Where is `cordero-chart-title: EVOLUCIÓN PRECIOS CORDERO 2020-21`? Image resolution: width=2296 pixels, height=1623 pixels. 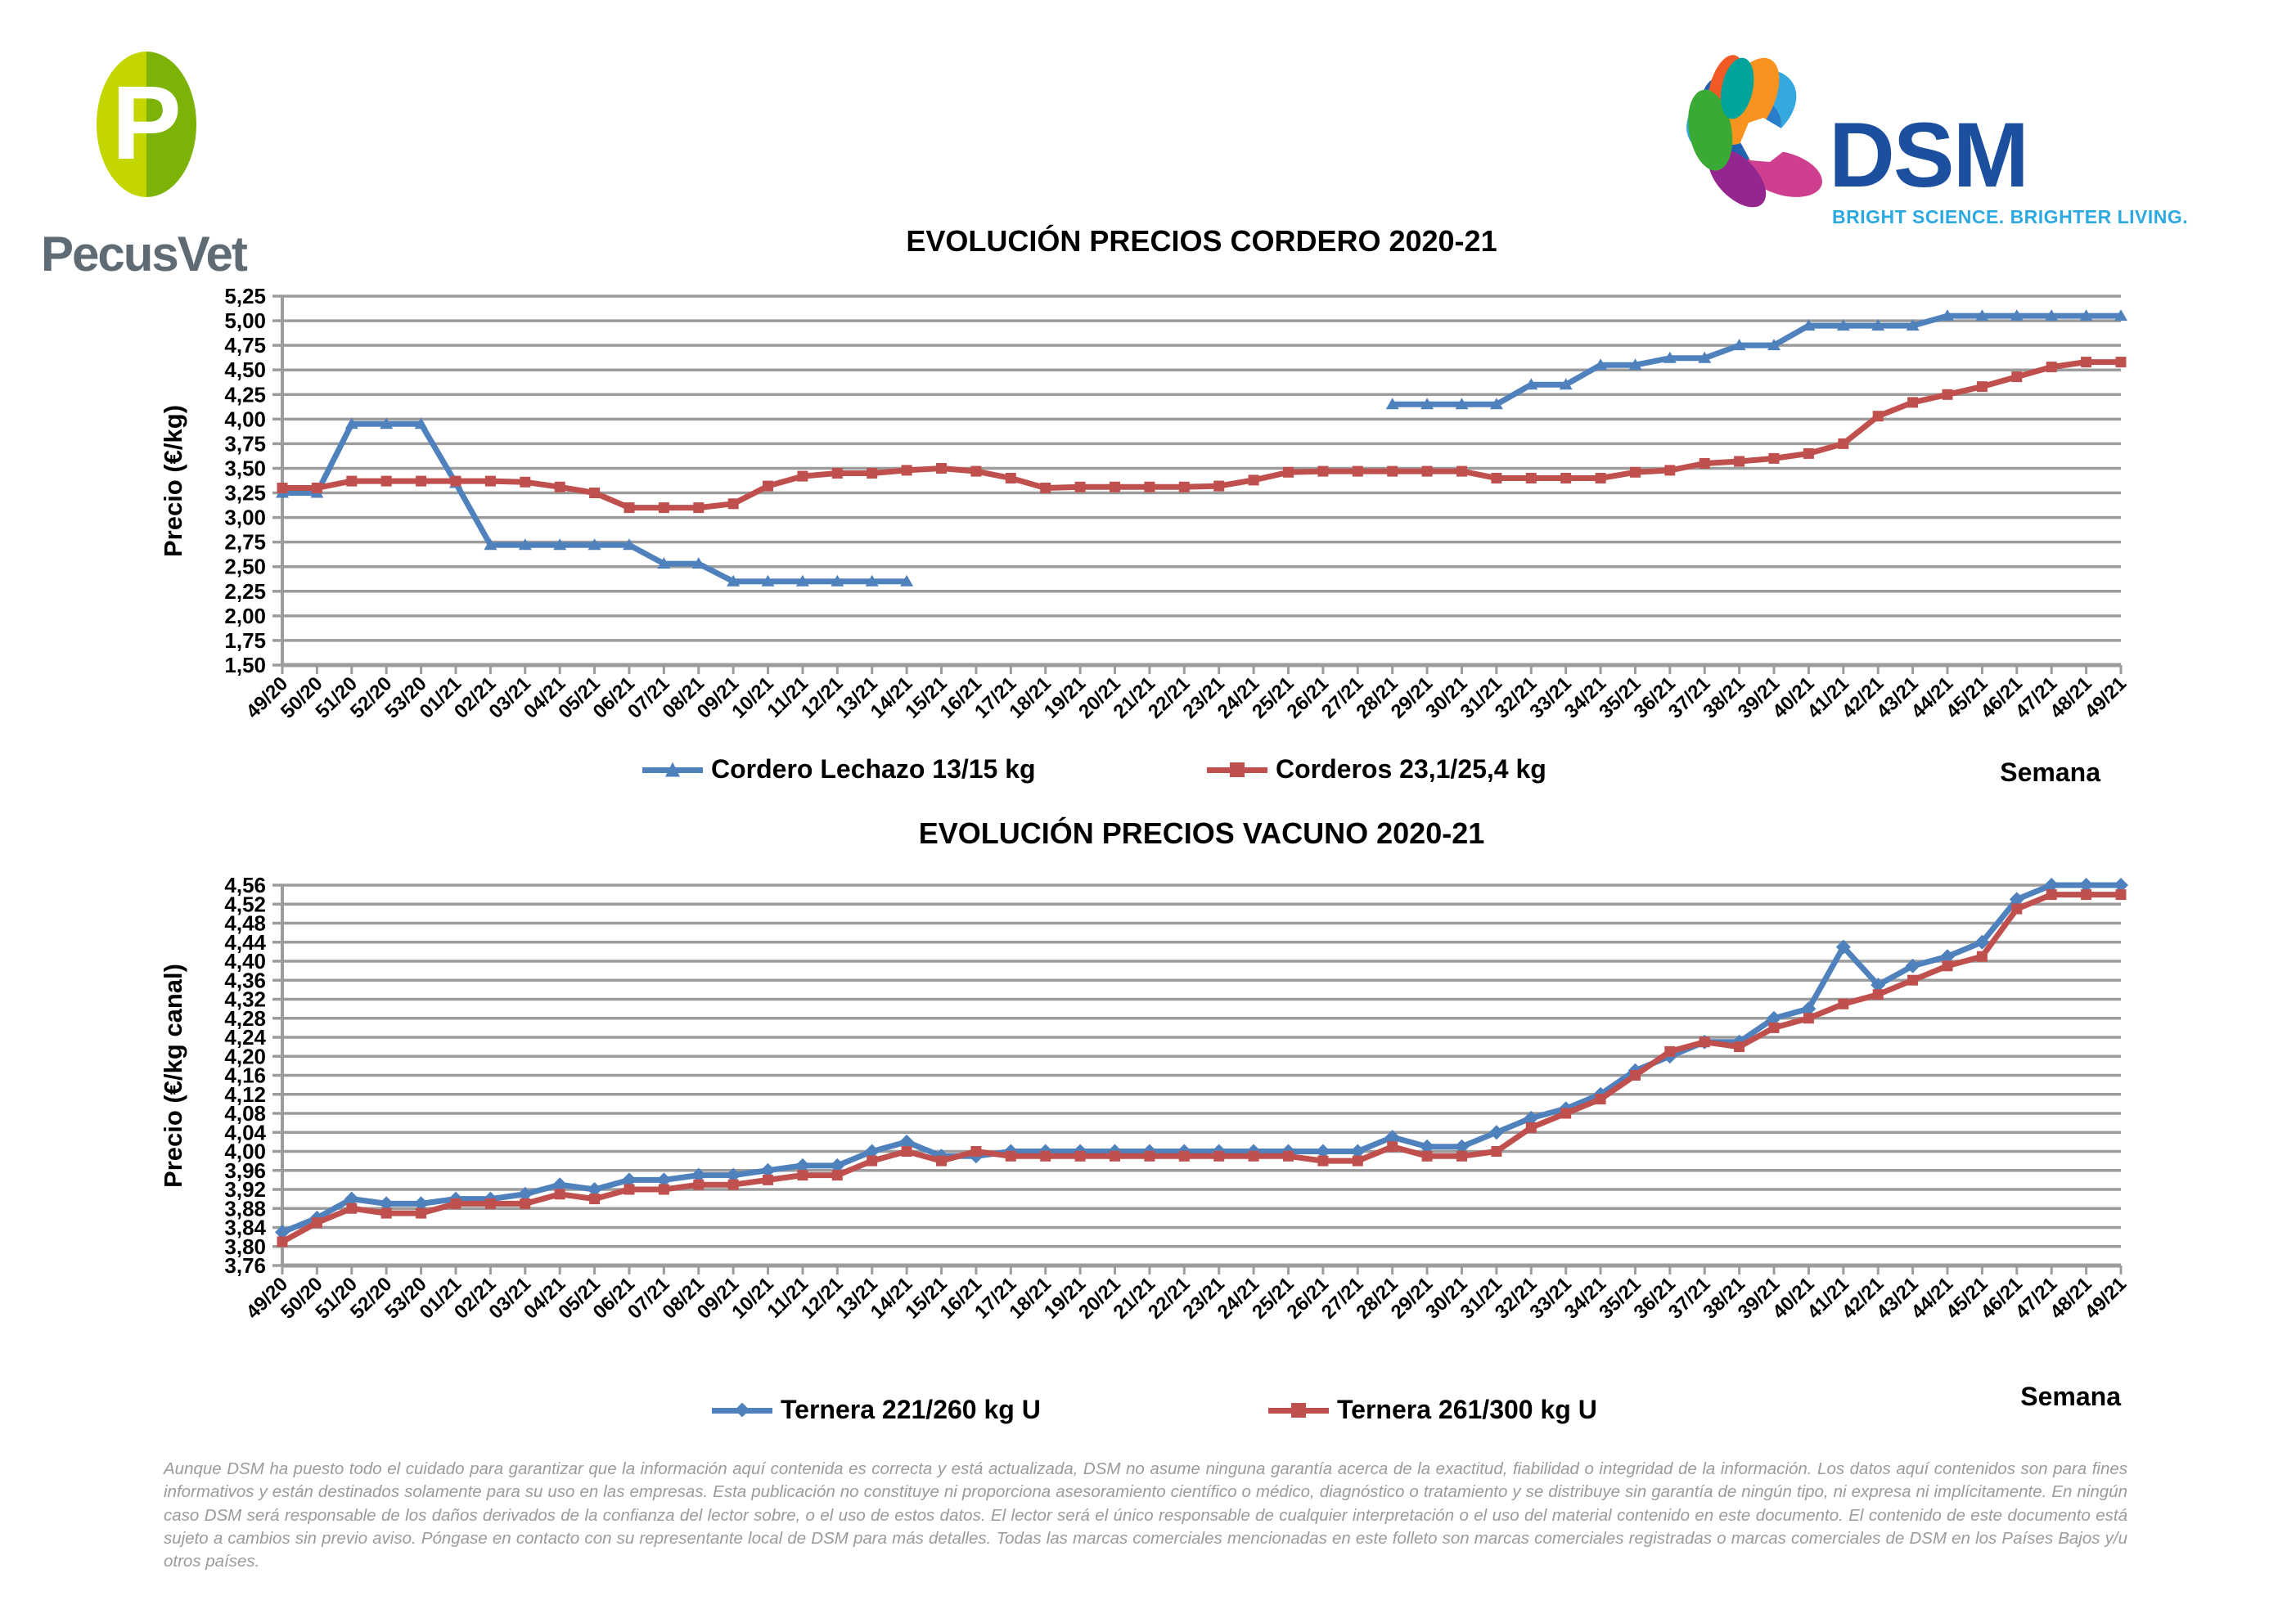 cordero-chart-title: EVOLUCIÓN PRECIOS CORDERO 2020-21 is located at coordinates (1201, 241).